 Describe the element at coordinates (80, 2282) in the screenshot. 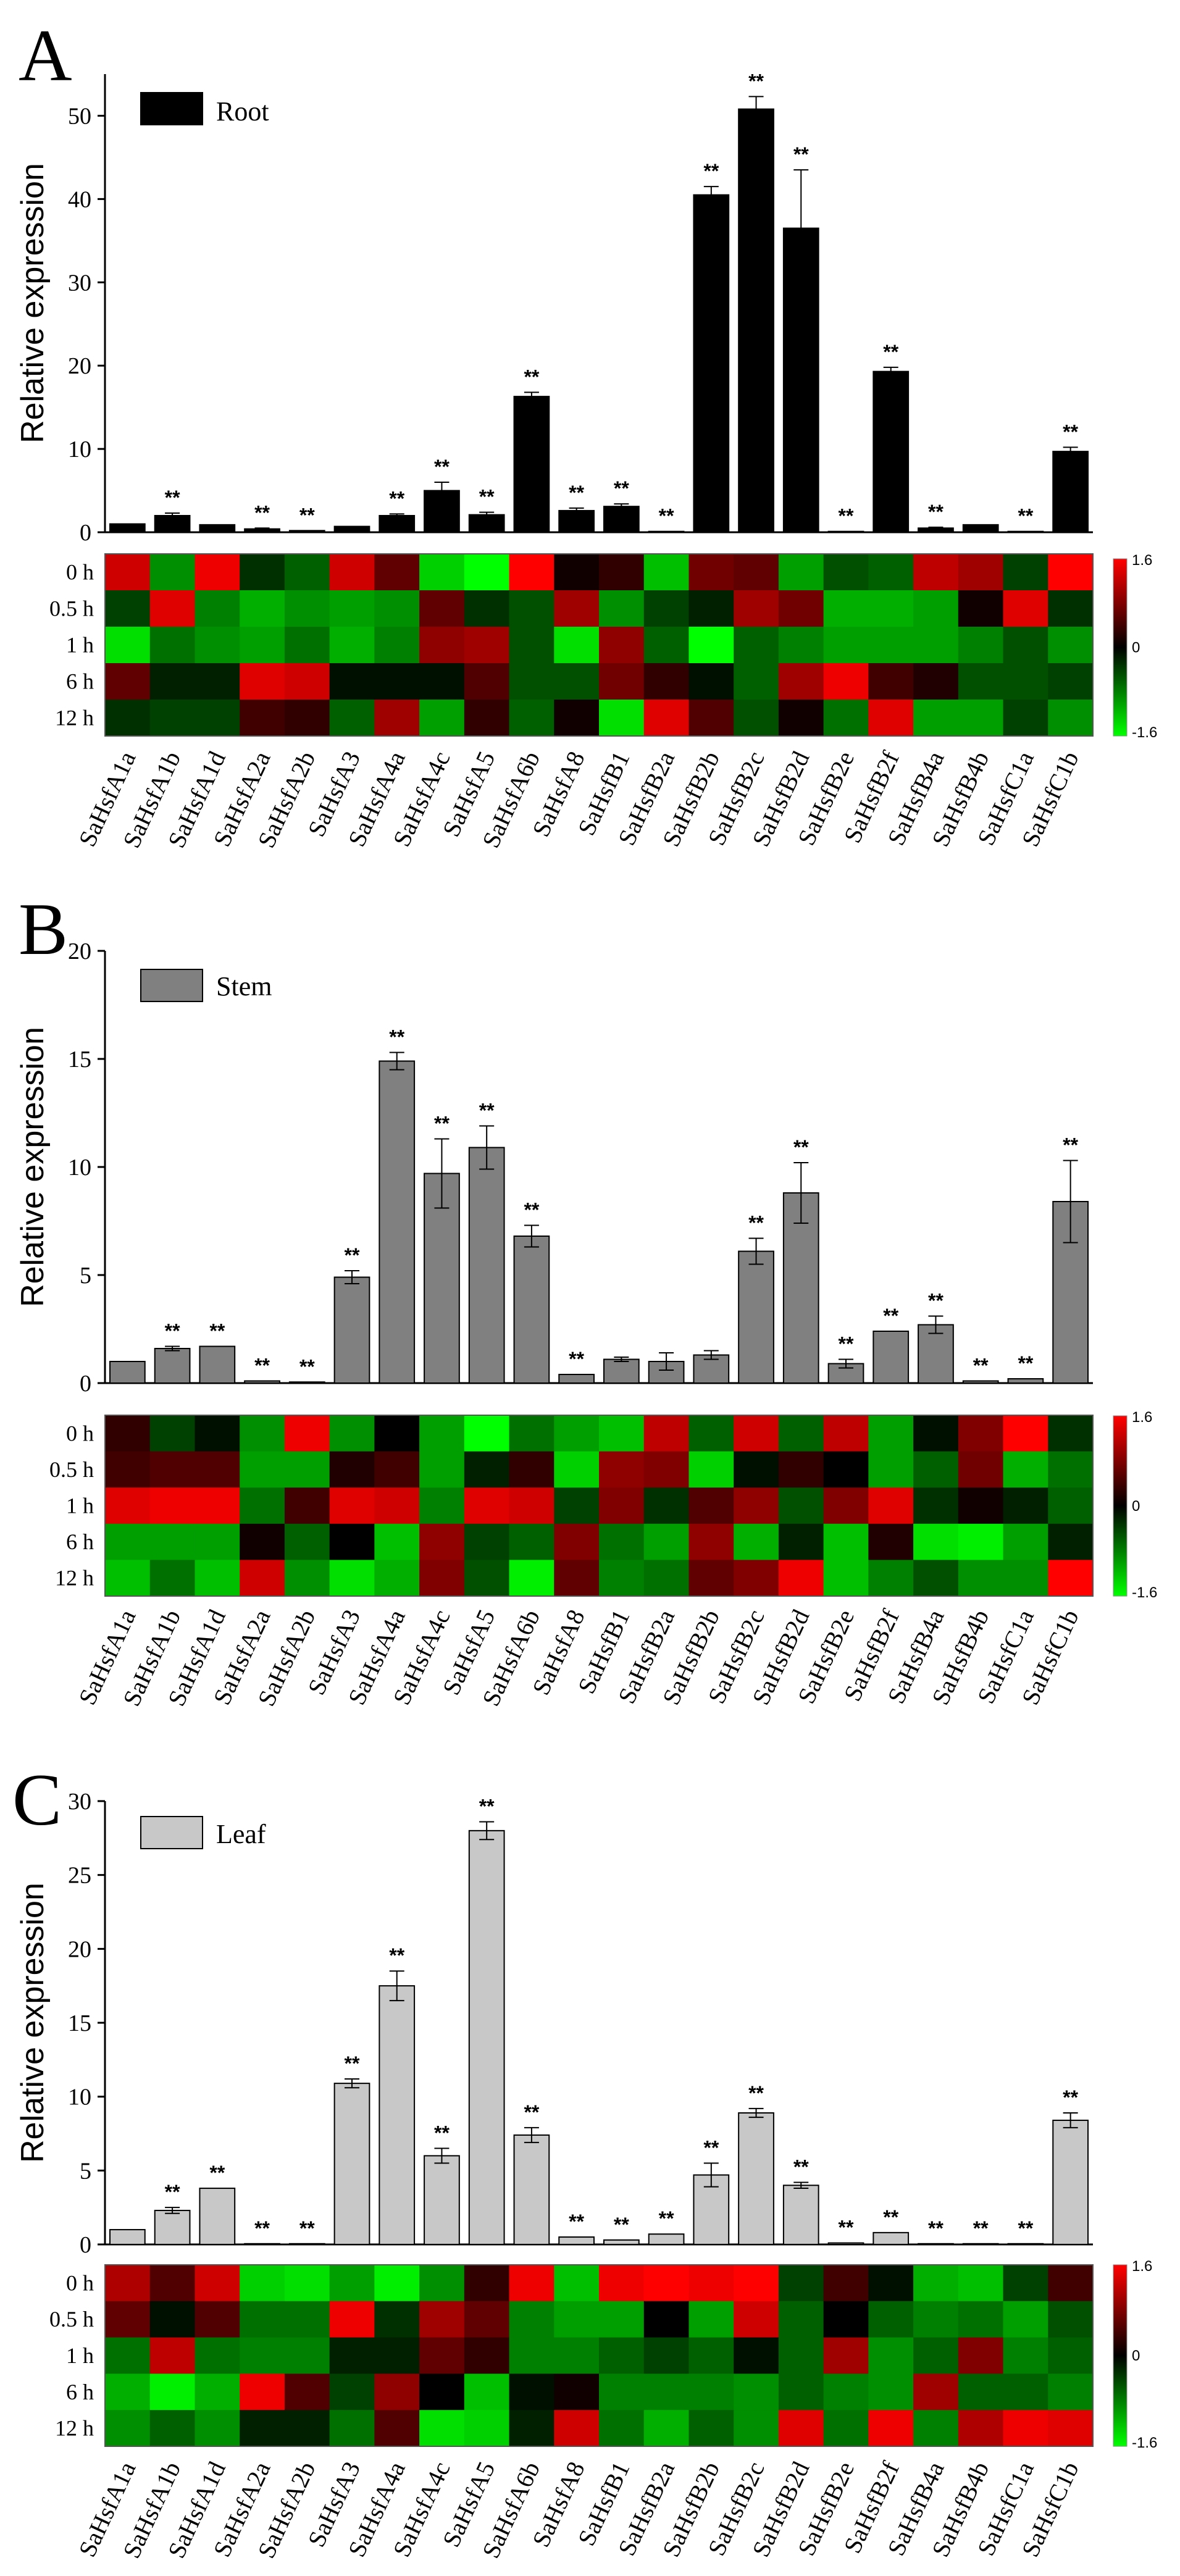

I see `heatmap-row-label: 0 h` at that location.